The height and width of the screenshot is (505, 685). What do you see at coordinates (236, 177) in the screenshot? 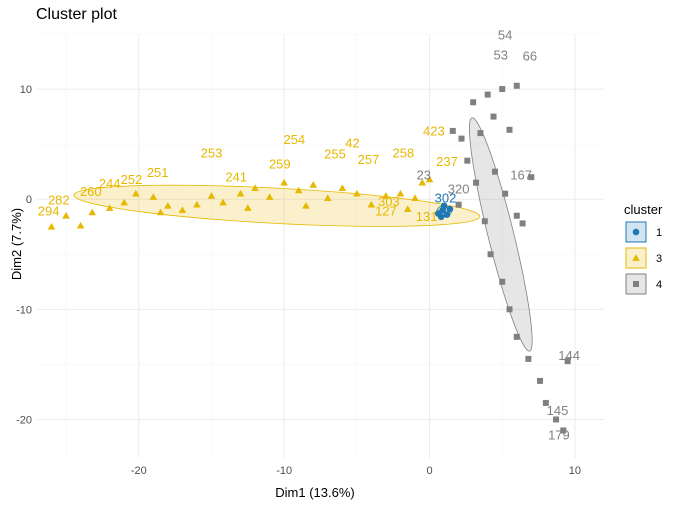
I see `point-label: 241` at bounding box center [236, 177].